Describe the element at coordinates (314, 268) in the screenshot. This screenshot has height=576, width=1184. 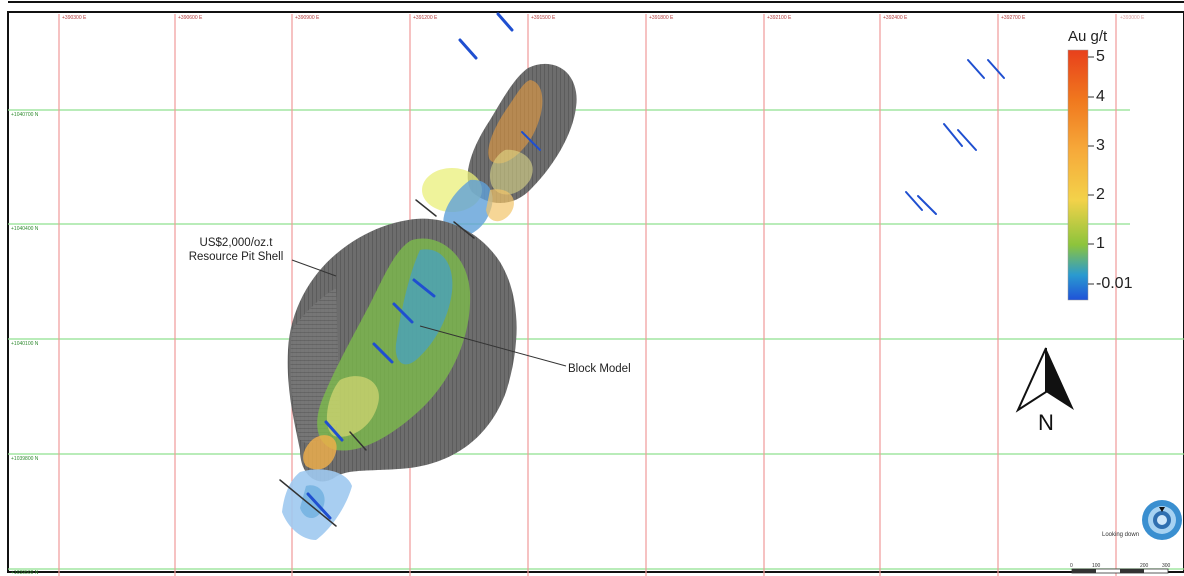
I see `pit-shell-leader` at that location.